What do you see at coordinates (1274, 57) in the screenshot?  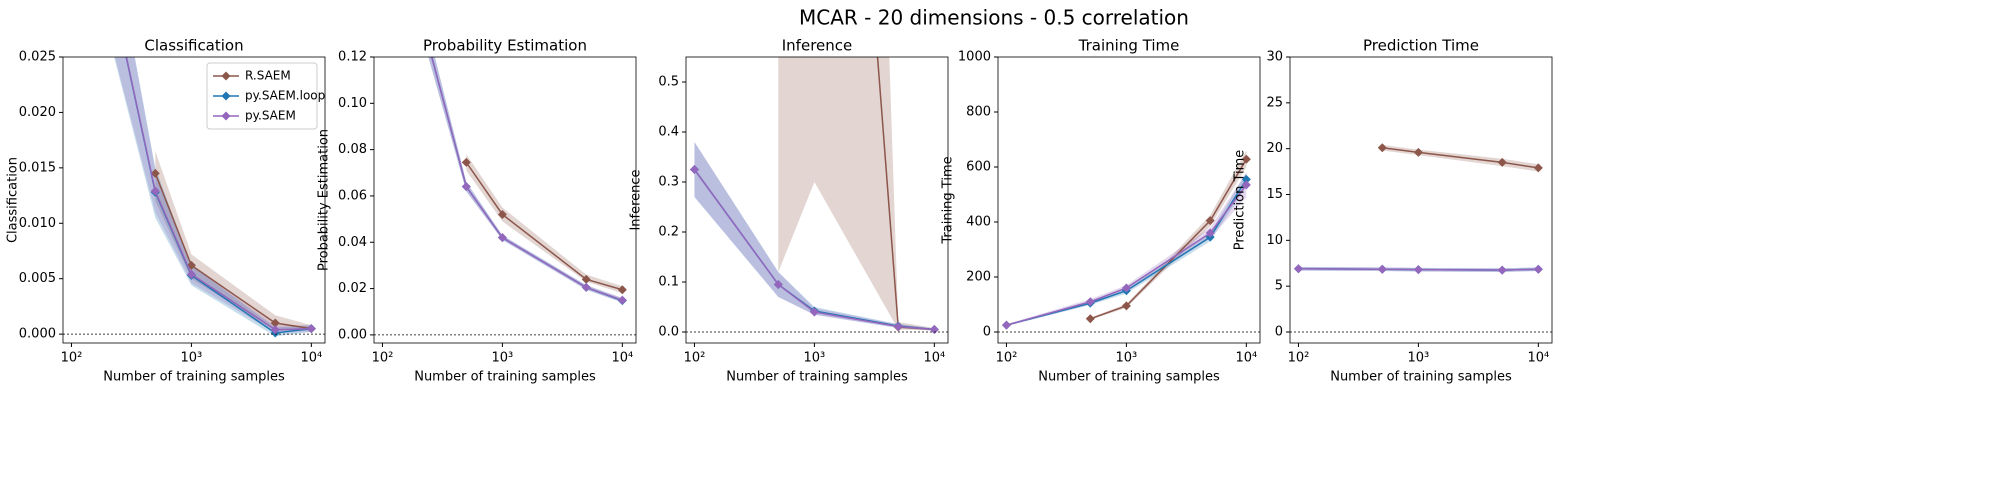 I see `y-tick-label: 30` at bounding box center [1274, 57].